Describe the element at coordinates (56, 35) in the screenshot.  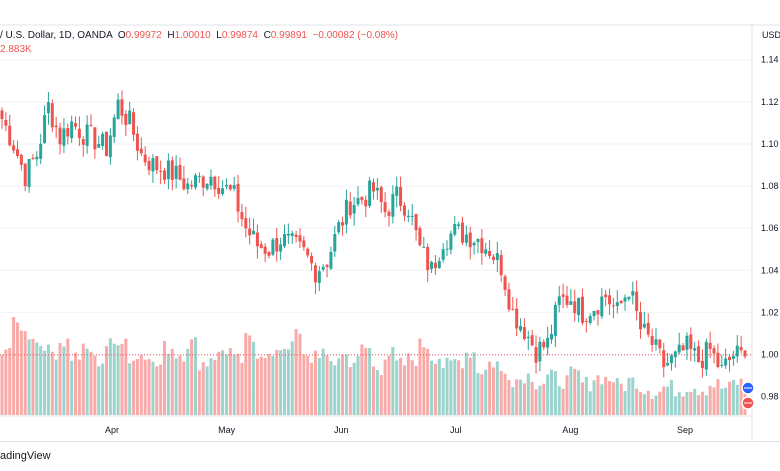
I see `symbol-label: / U.S. Dollar, 1D, OANDA` at that location.